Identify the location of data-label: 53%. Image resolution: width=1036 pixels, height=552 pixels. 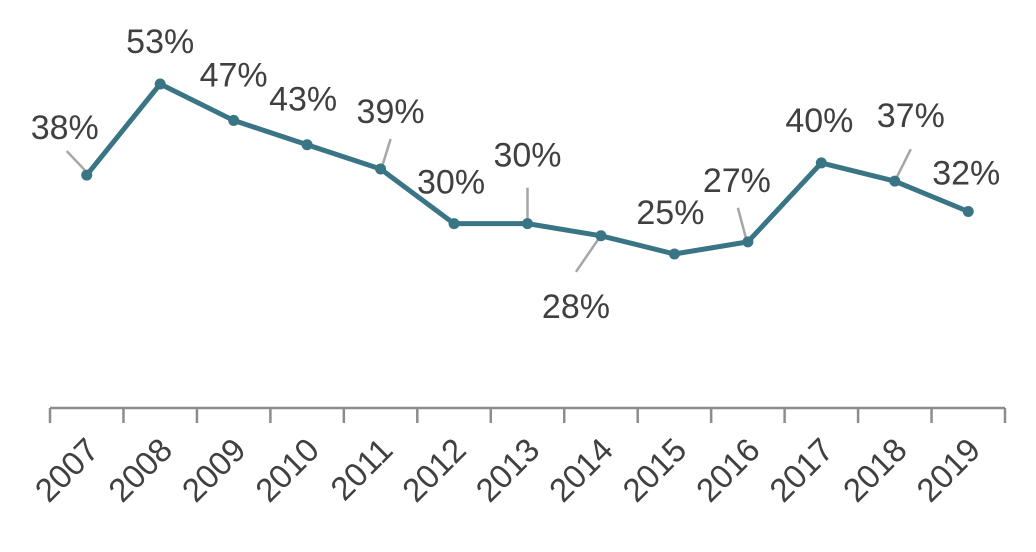
(160, 42).